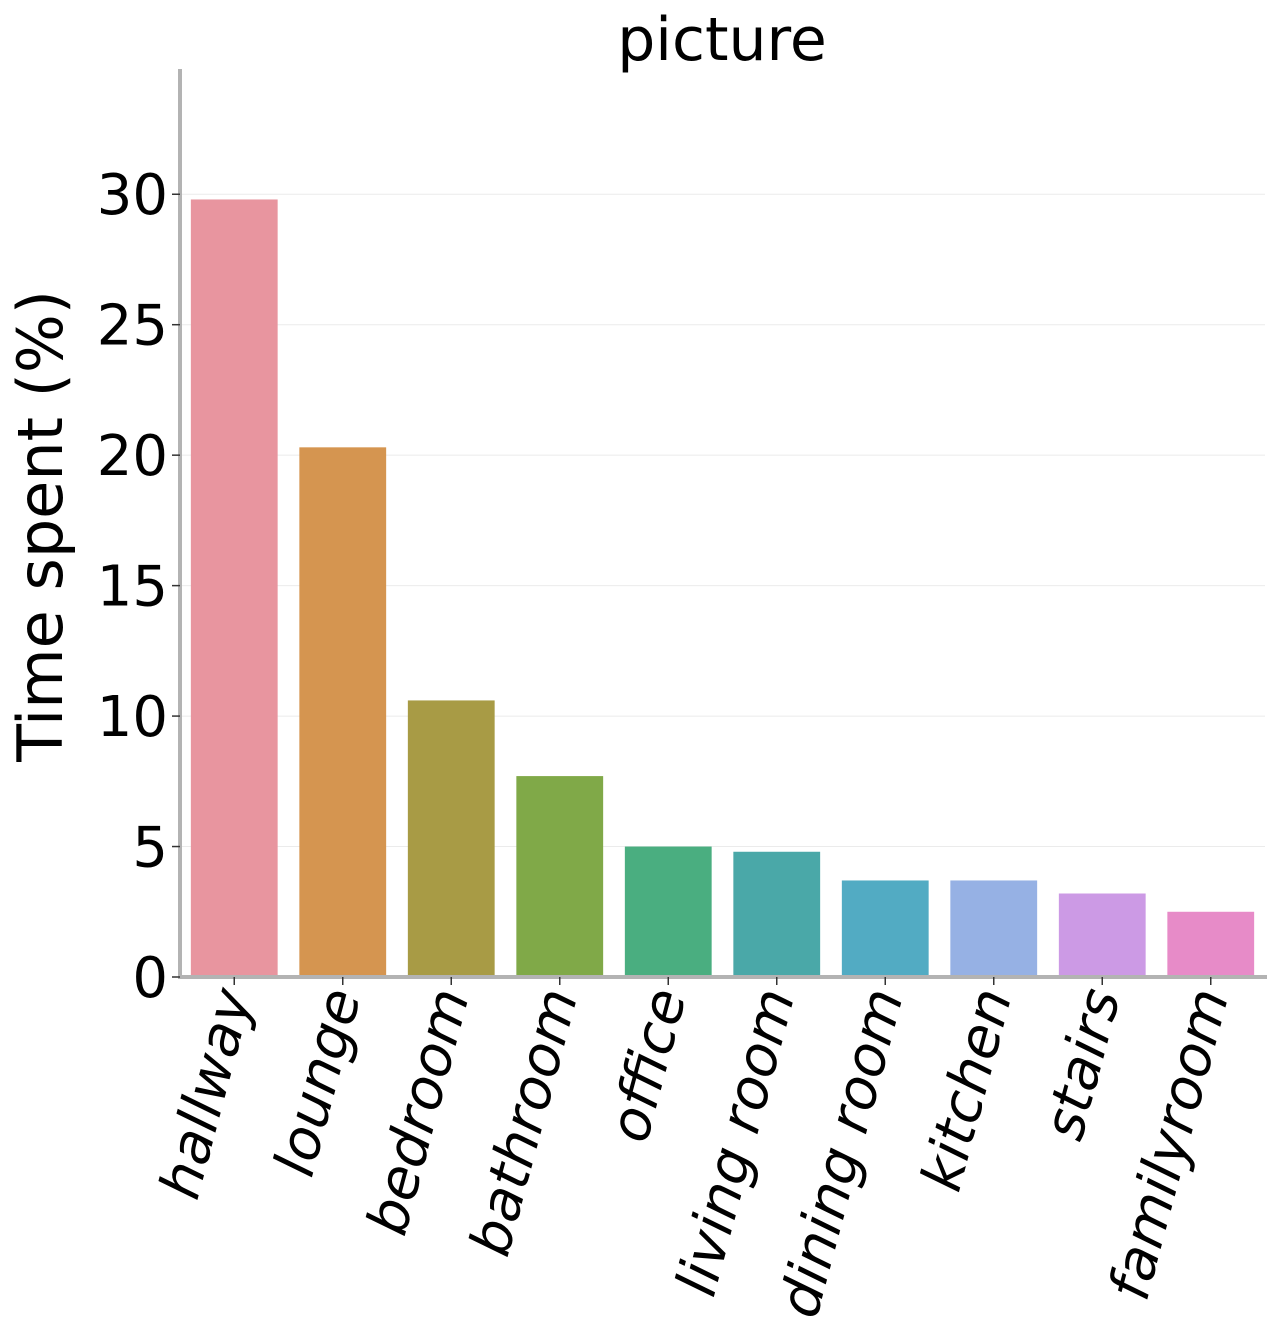  Describe the element at coordinates (207, 1093) in the screenshot. I see `x-tick-label: hallway` at that location.